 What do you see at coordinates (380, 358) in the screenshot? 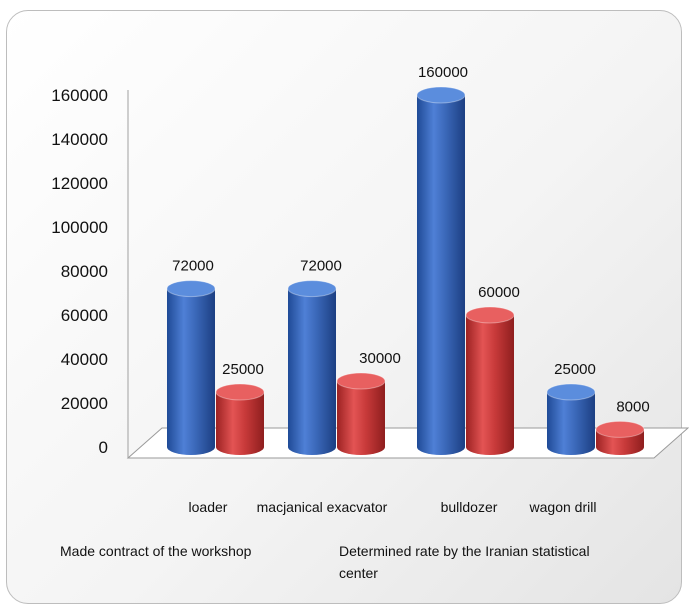
I see `data-label: 30000` at bounding box center [380, 358].